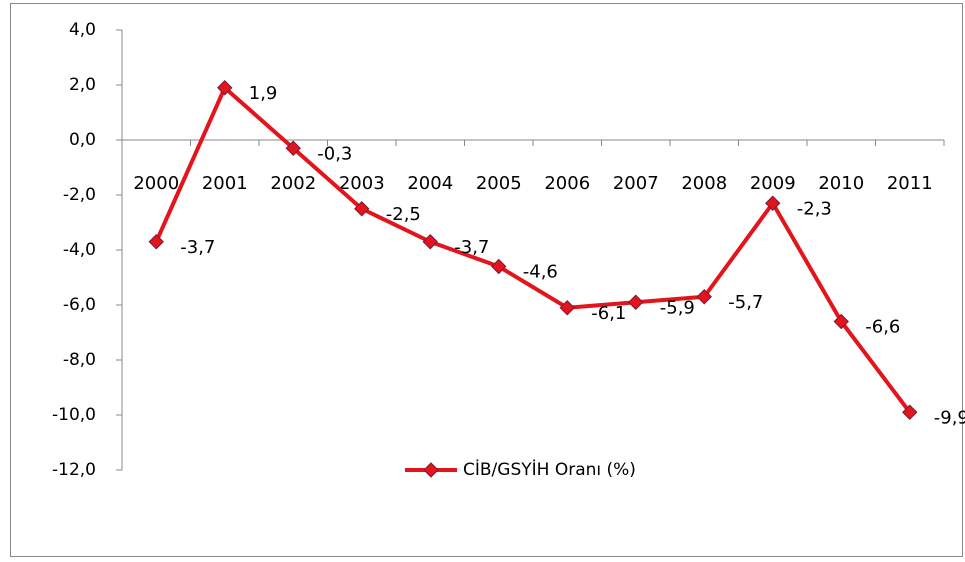 The image size is (965, 562). I want to click on data-label: -0,3, so click(334, 153).